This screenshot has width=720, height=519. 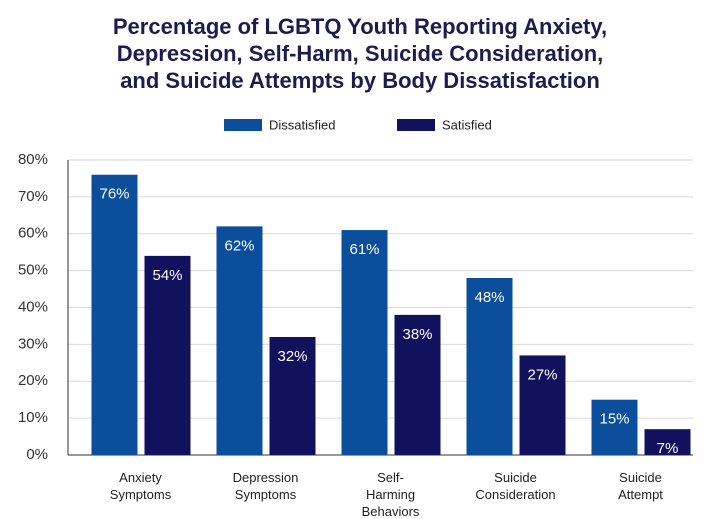 What do you see at coordinates (417, 334) in the screenshot?
I see `data-label: 38%` at bounding box center [417, 334].